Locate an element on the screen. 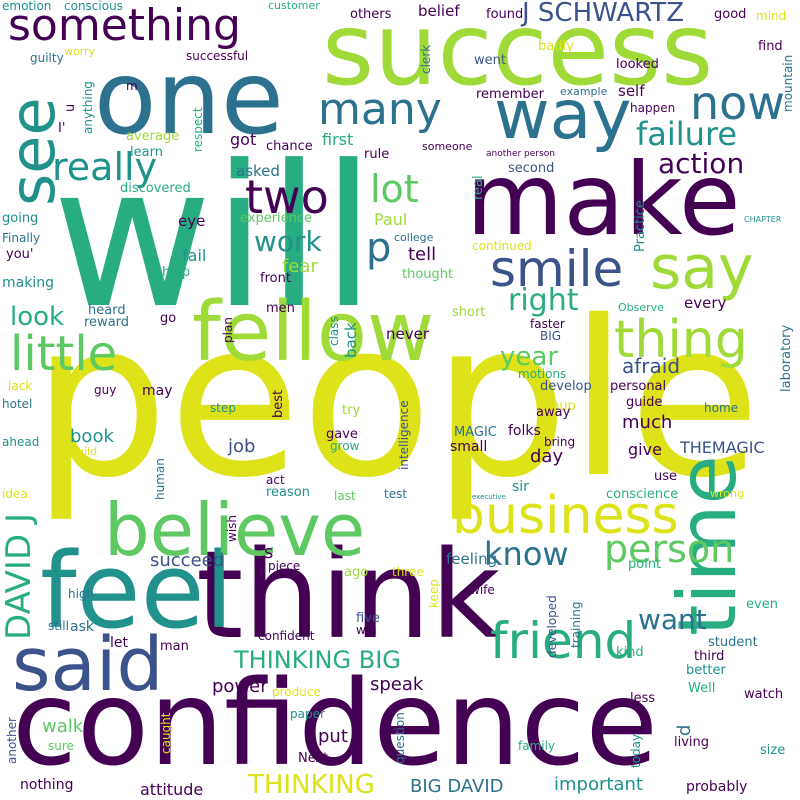 The width and height of the screenshot is (800, 800). word-work: work is located at coordinates (288, 241).